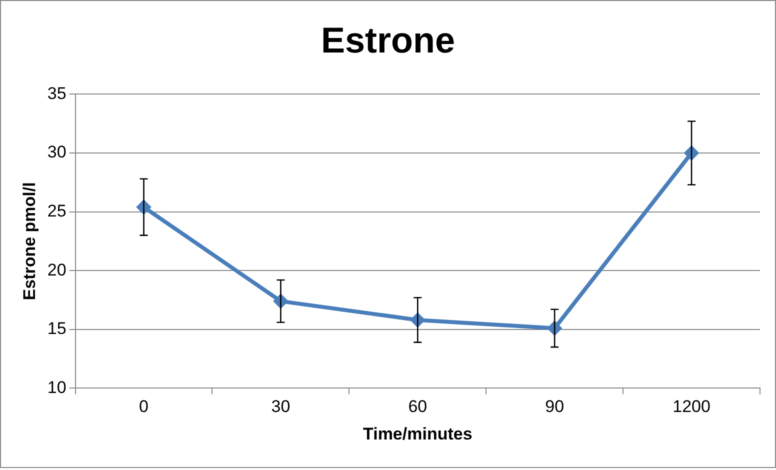 This screenshot has height=470, width=776. Describe the element at coordinates (56, 387) in the screenshot. I see `y-tick-label: 10` at that location.